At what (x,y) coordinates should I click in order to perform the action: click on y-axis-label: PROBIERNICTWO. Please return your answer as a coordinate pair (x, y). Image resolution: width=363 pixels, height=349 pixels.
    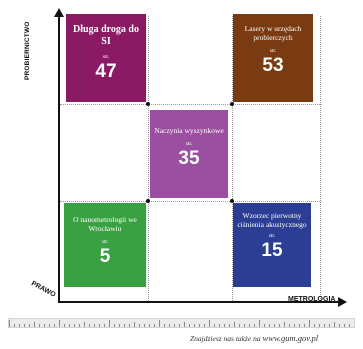
    Looking at the image, I should click on (27, 50).